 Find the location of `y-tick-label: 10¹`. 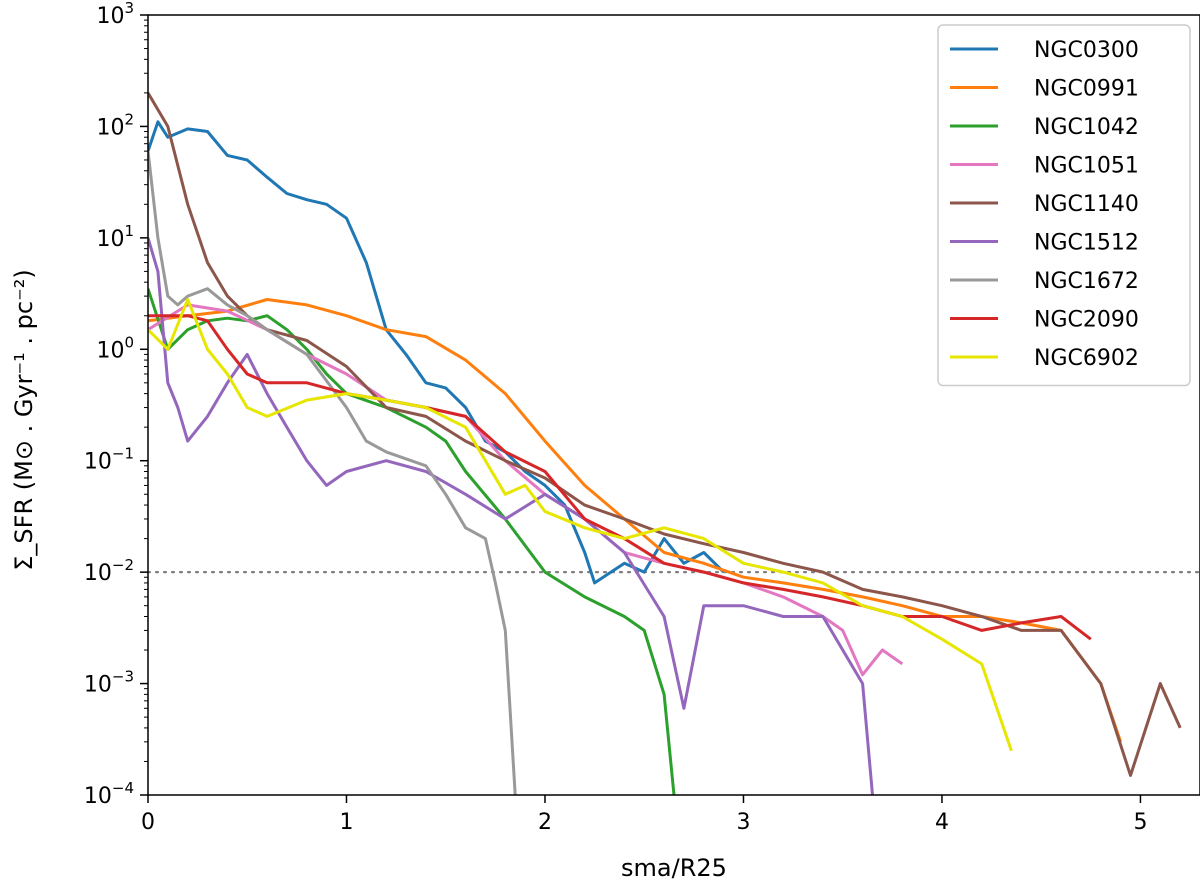

y-tick-label: 10¹ is located at coordinates (115, 237).